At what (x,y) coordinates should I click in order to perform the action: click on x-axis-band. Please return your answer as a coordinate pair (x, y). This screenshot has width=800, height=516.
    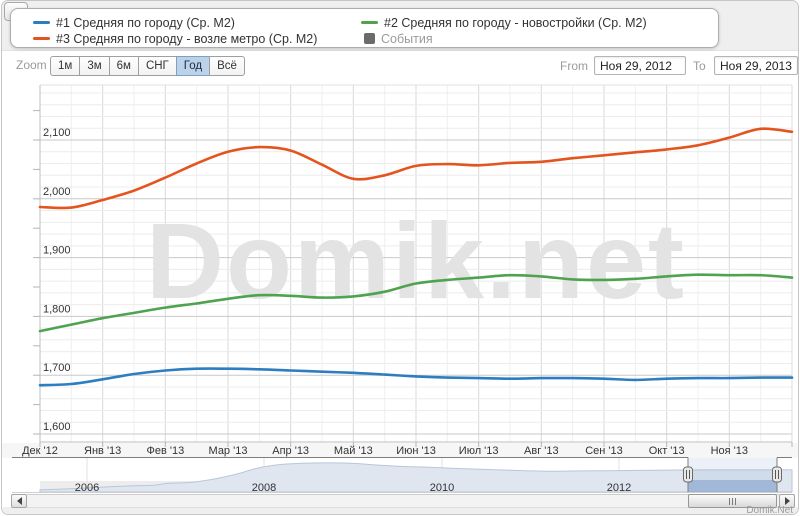
    Looking at the image, I should click on (400, 450).